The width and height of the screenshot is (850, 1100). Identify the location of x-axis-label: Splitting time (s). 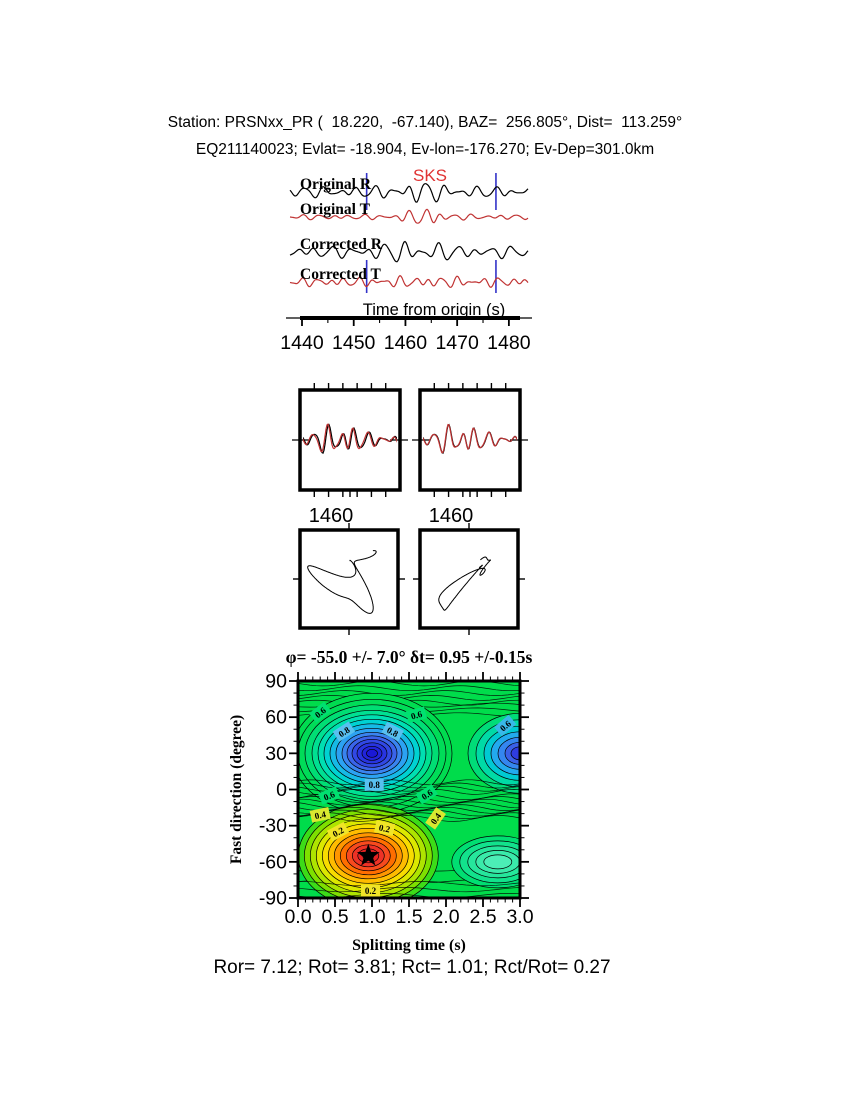
(409, 945).